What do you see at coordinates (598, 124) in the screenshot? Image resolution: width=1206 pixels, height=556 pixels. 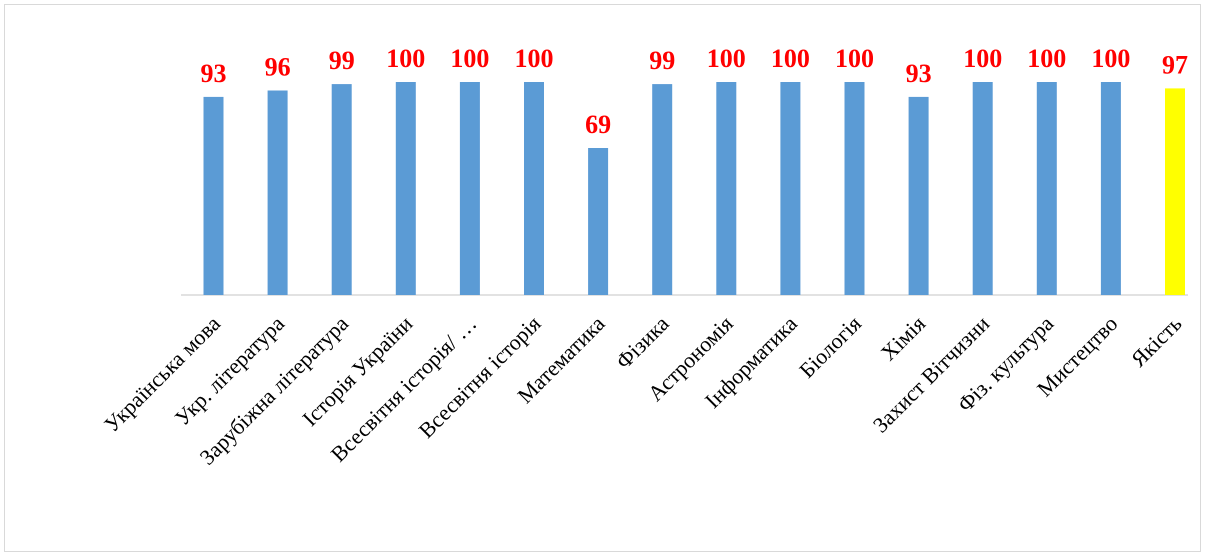 I see `value-label: 69` at bounding box center [598, 124].